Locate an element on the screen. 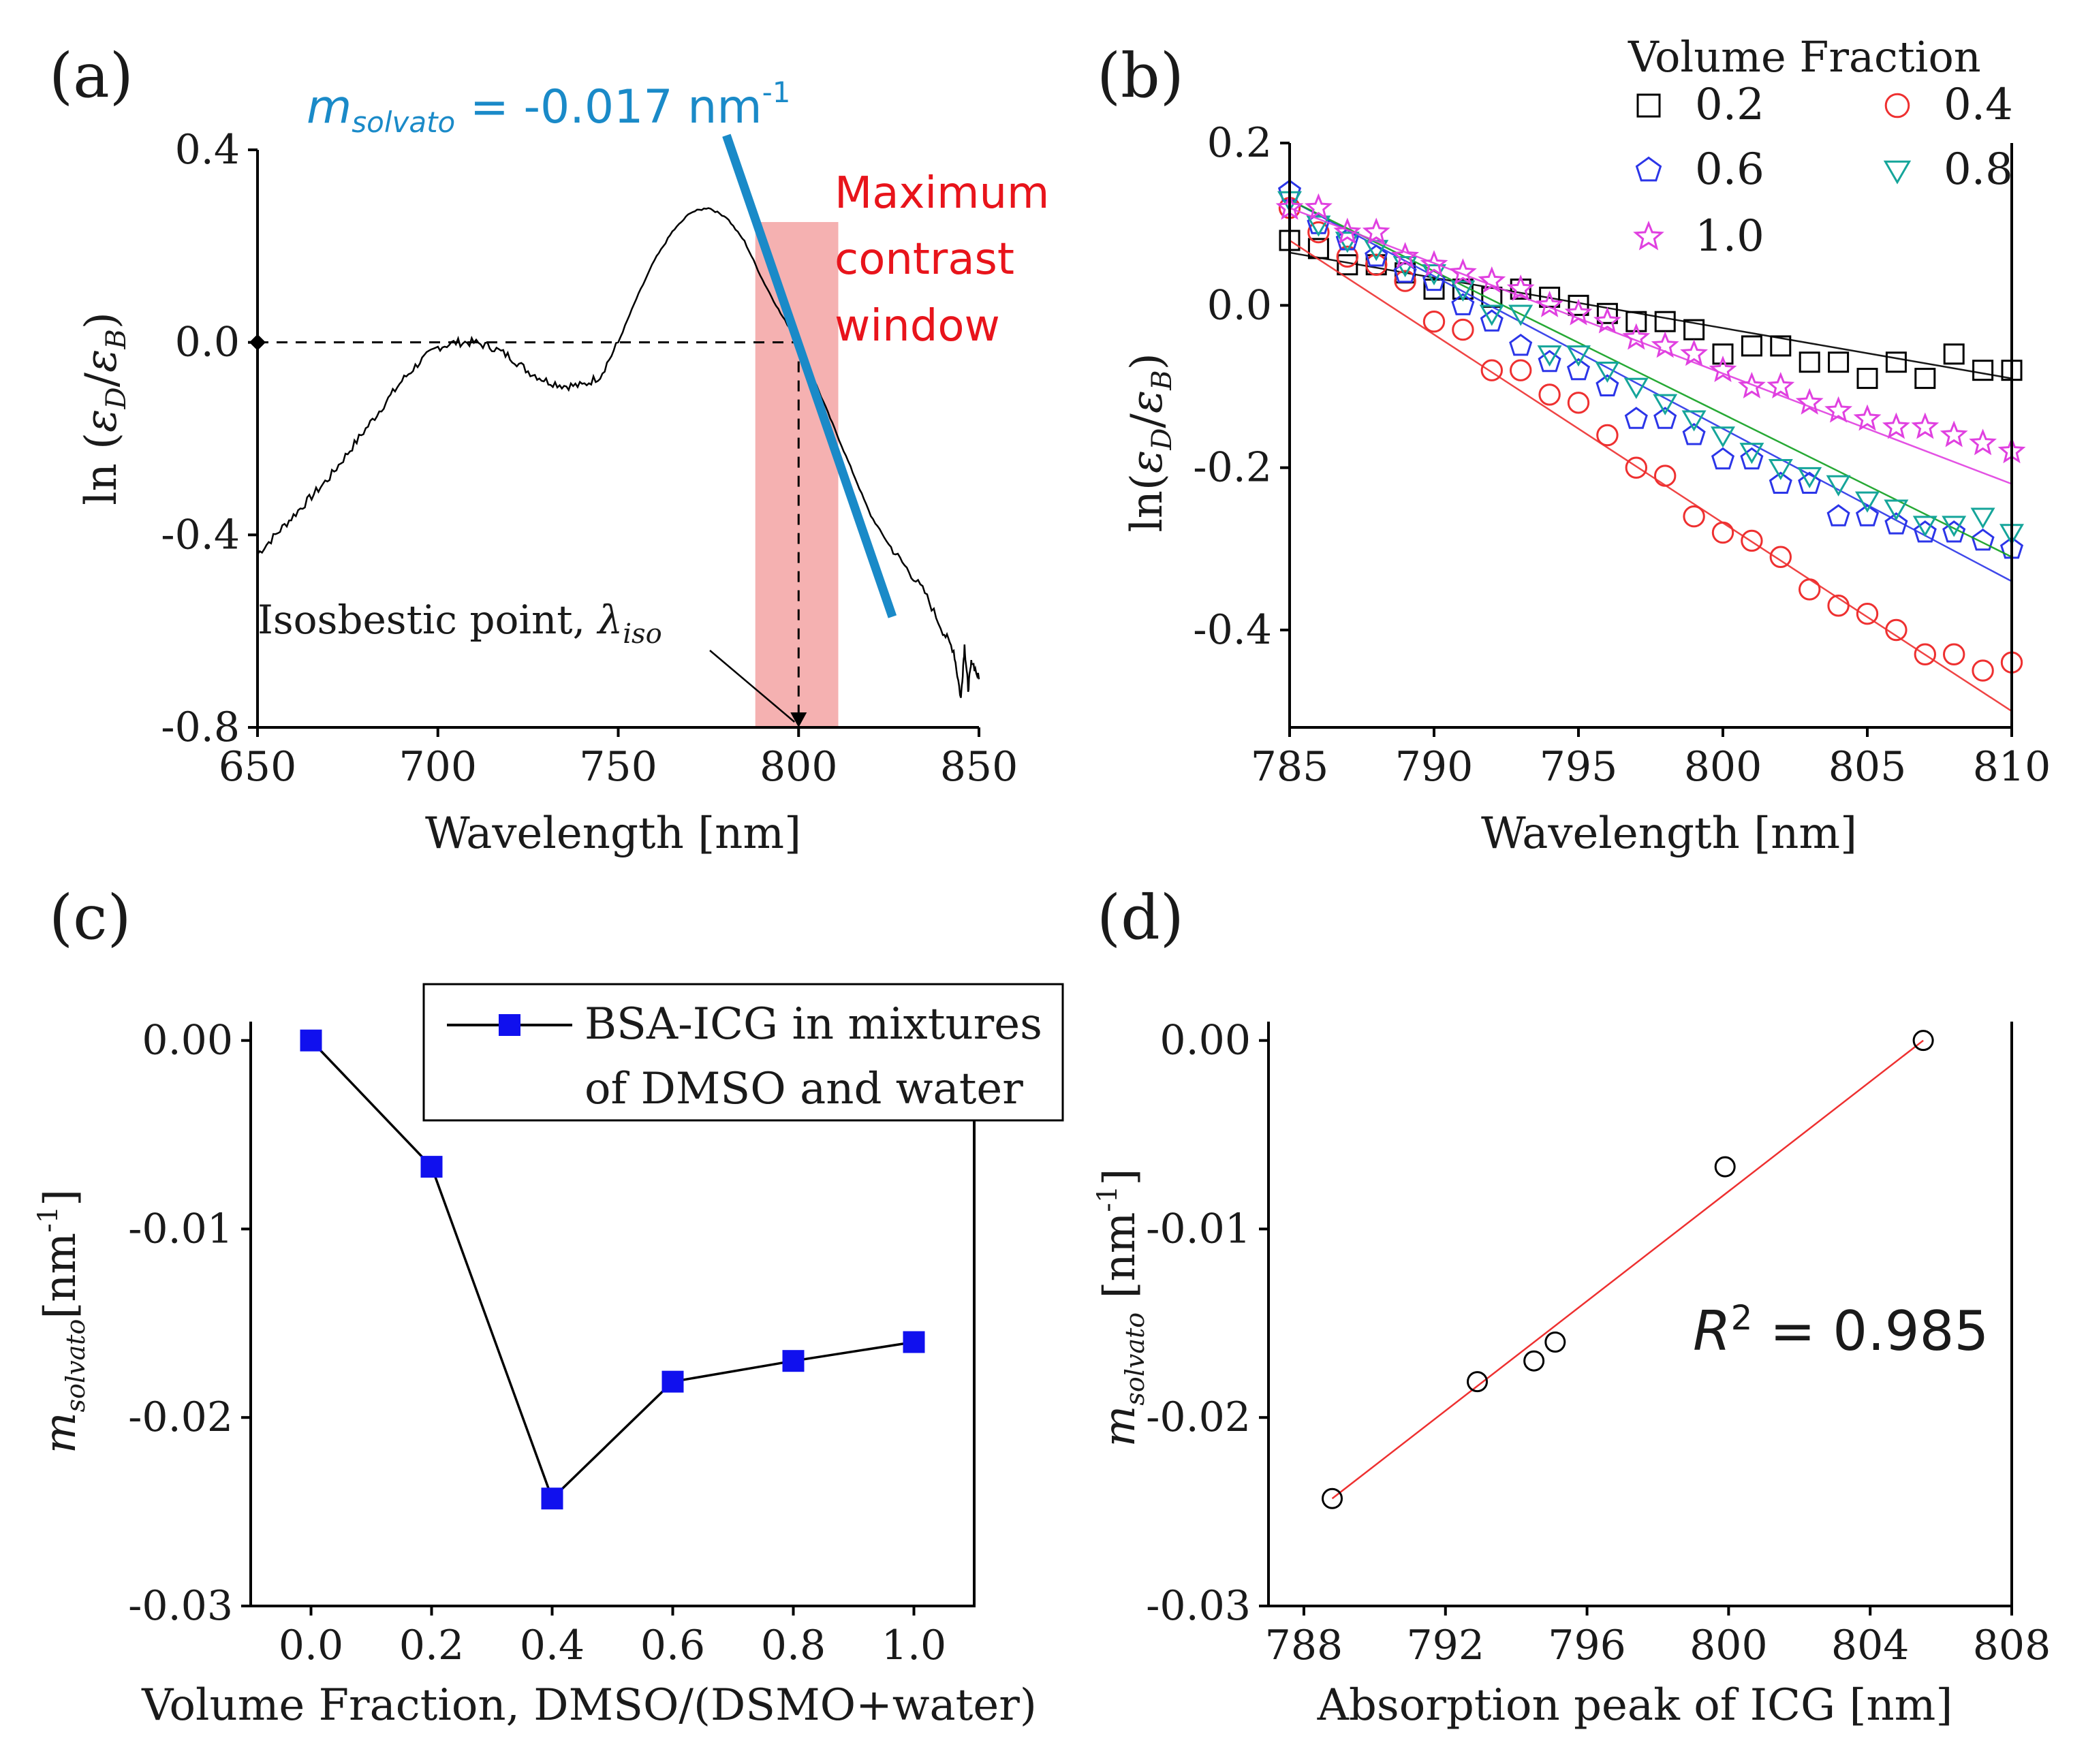 The width and height of the screenshot is (2086, 1764). legend-label-0.2: 0.2 is located at coordinates (1729, 105).